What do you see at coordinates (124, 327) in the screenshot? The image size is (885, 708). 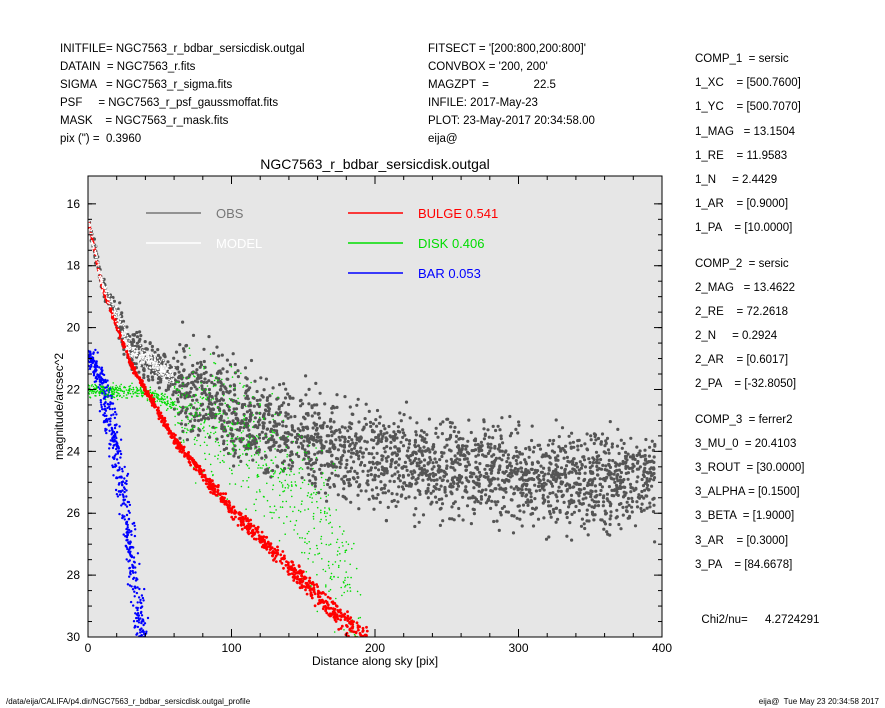 I see `model-point` at bounding box center [124, 327].